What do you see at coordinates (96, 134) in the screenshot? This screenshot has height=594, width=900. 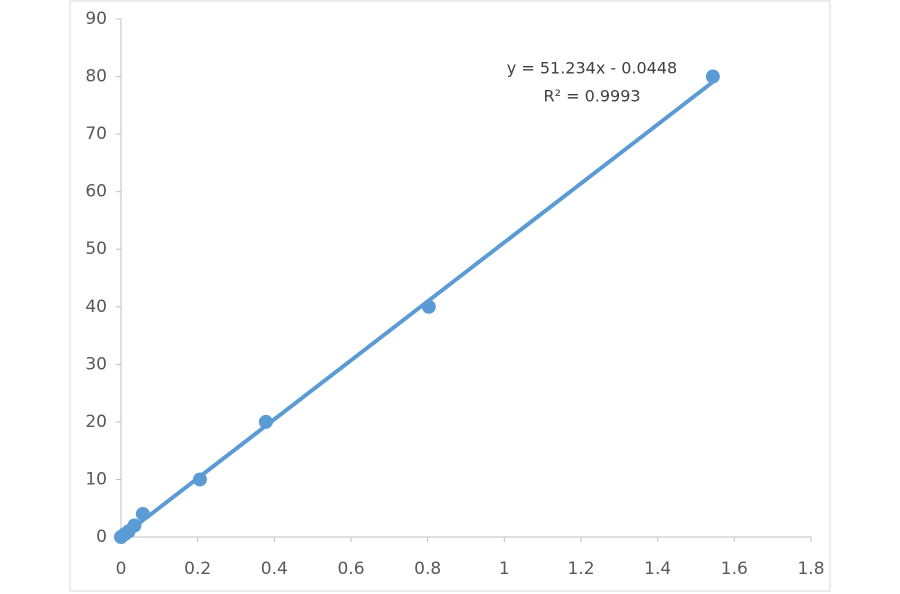 I see `y-tick-label: 70` at bounding box center [96, 134].